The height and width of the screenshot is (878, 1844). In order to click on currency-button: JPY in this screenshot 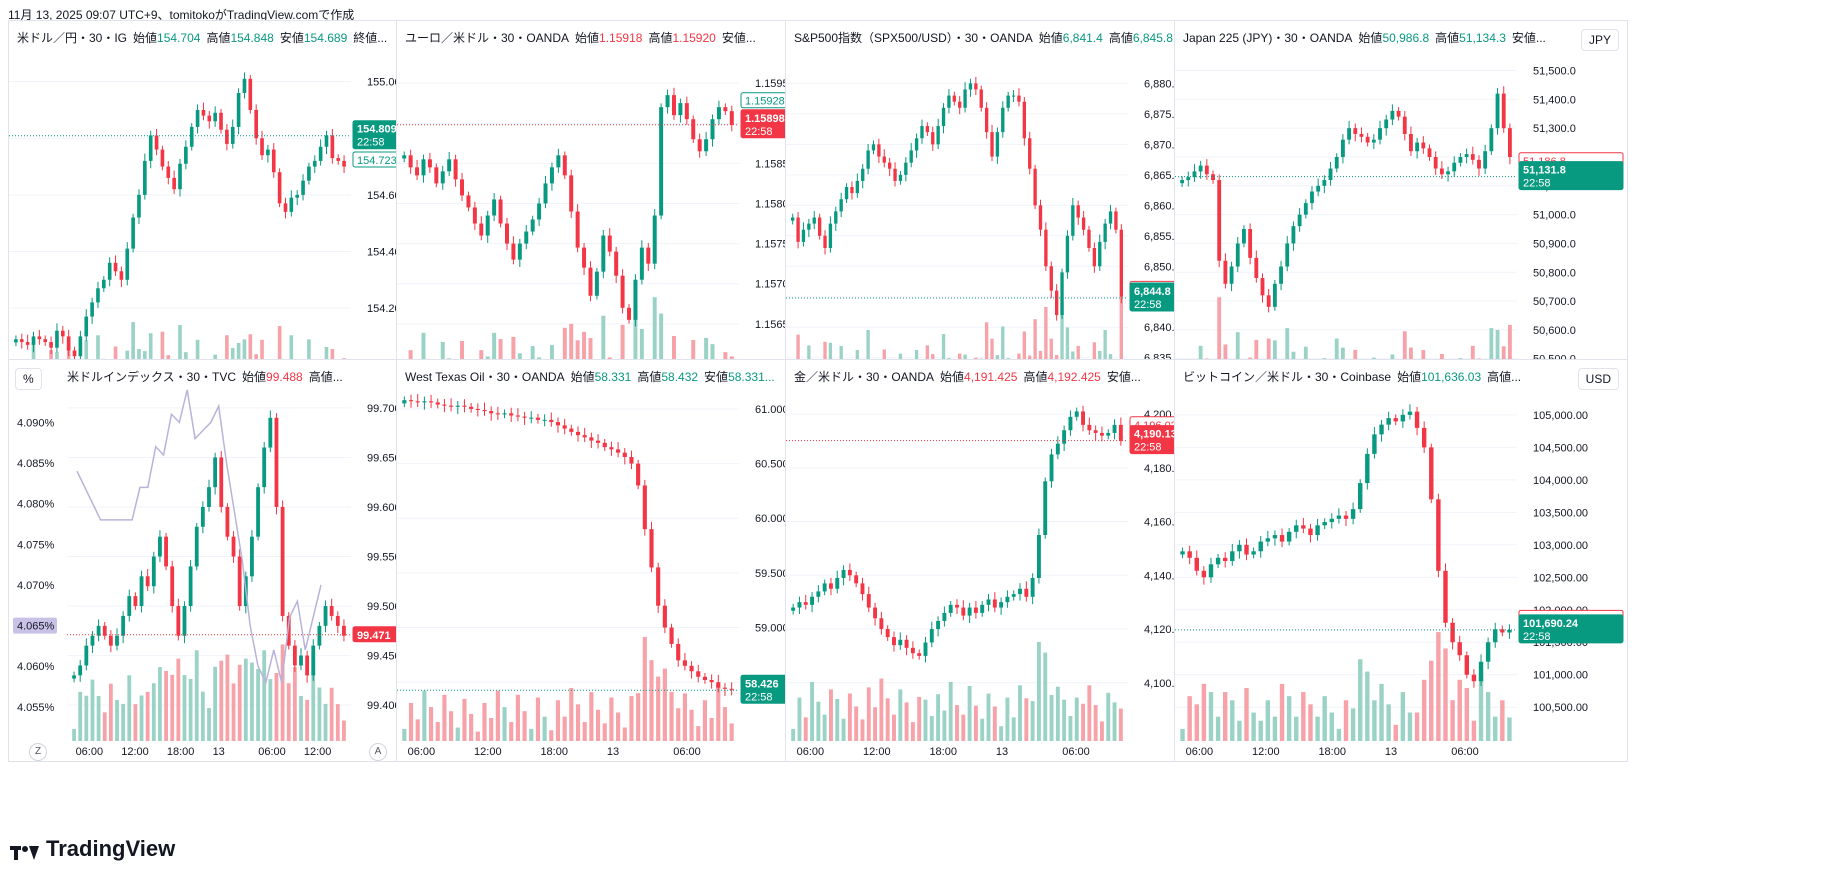, I will do `click(1599, 40)`.